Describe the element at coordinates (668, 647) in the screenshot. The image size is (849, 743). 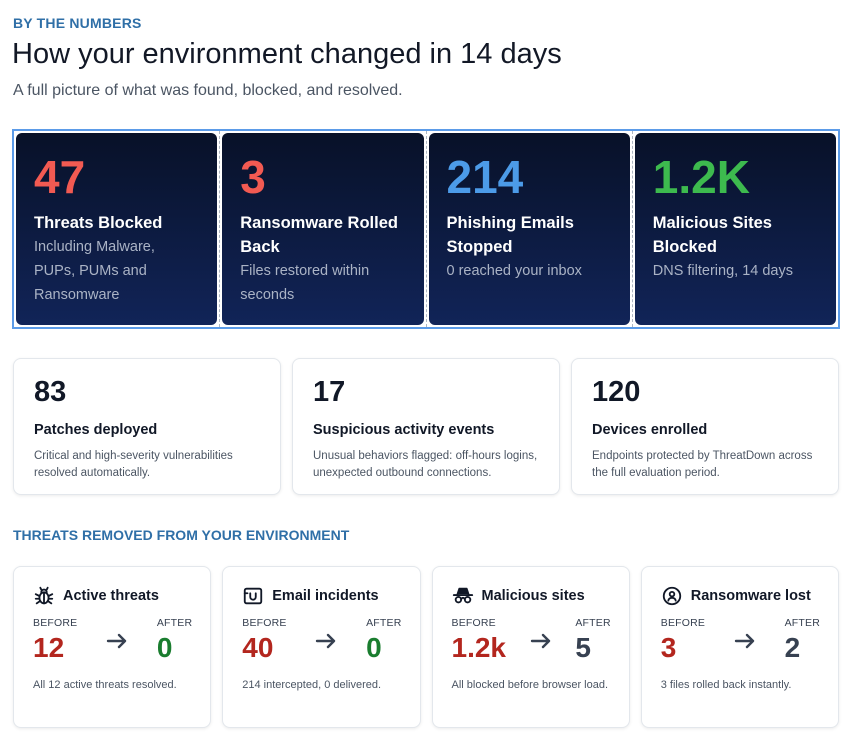
I see `before-value: 3` at that location.